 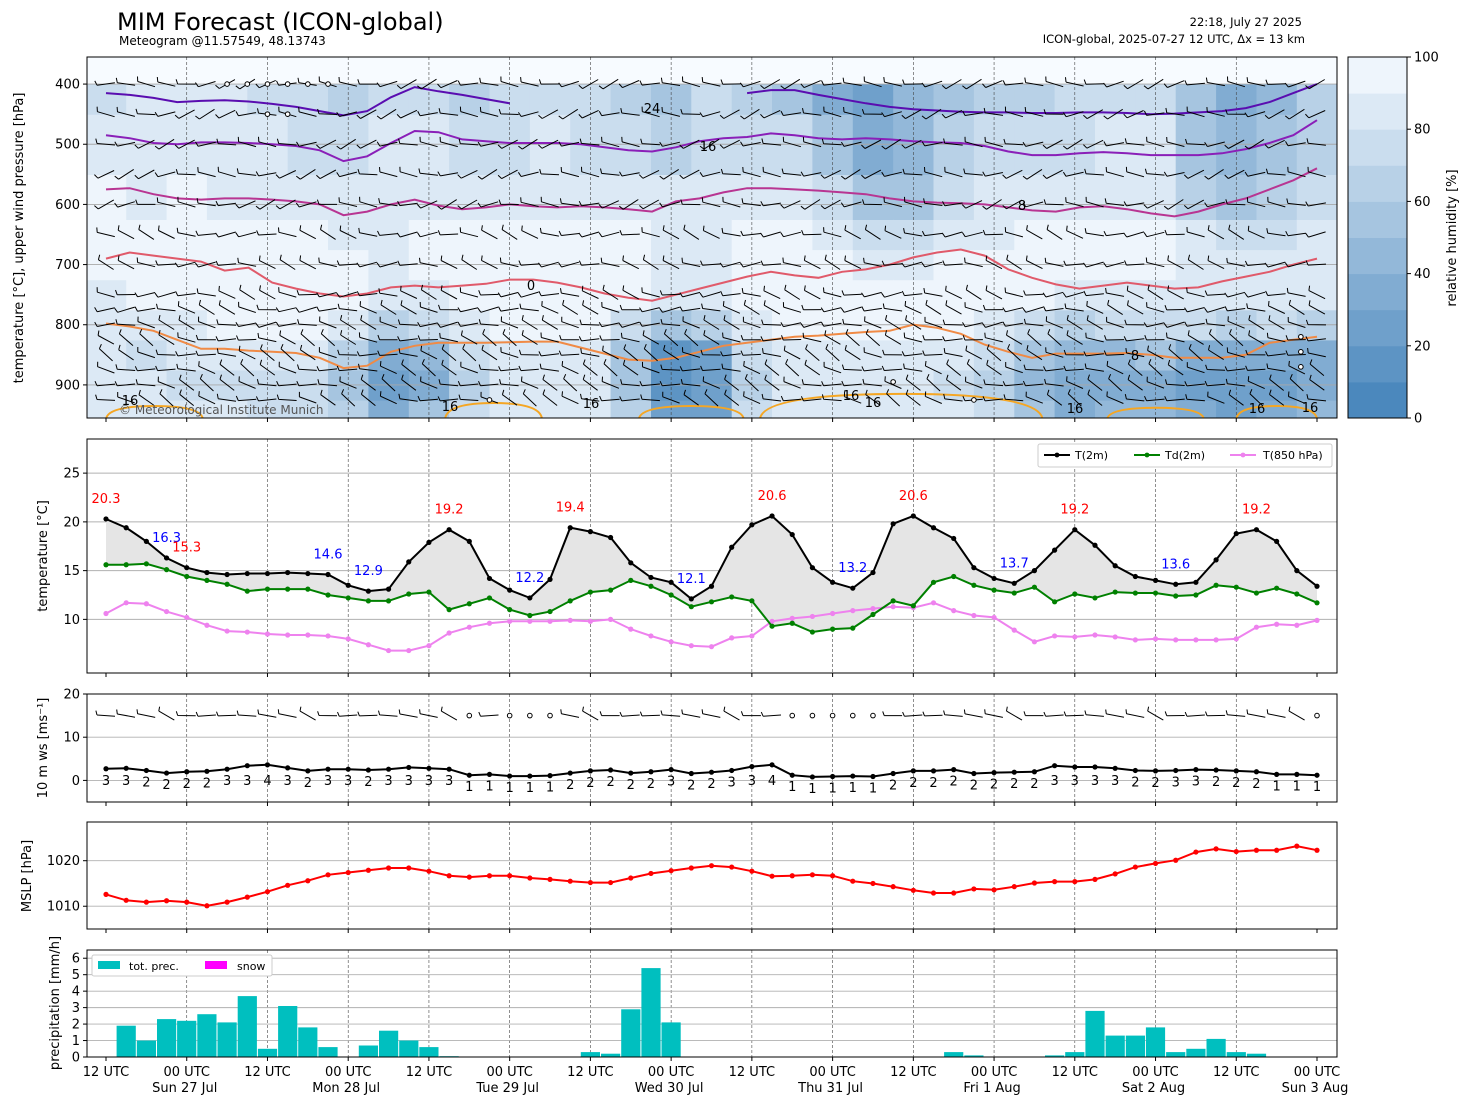 What do you see at coordinates (154, 411) in the screenshot?
I see `isotherm-line` at bounding box center [154, 411].